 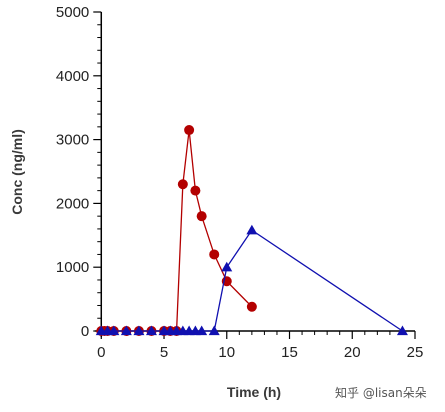 What do you see at coordinates (72, 203) in the screenshot?
I see `y-tick-label: 2000` at bounding box center [72, 203].